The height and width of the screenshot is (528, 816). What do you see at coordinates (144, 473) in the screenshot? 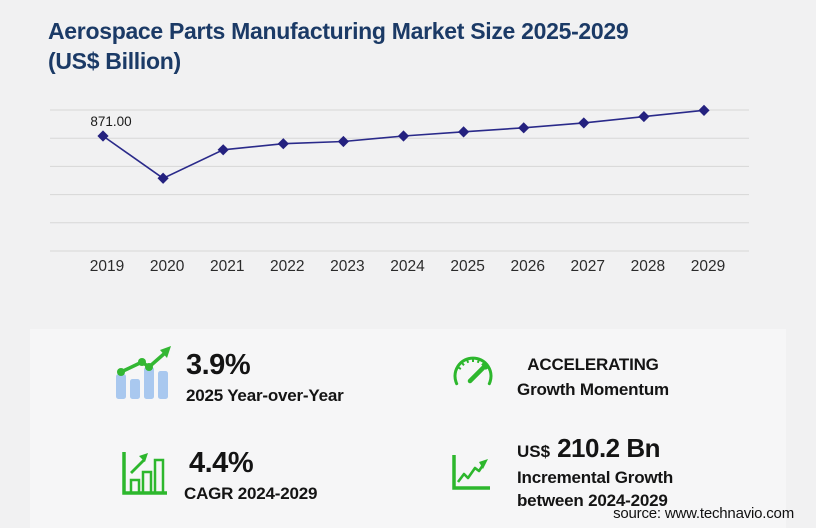
I see `growth-bars-icon` at bounding box center [144, 473].